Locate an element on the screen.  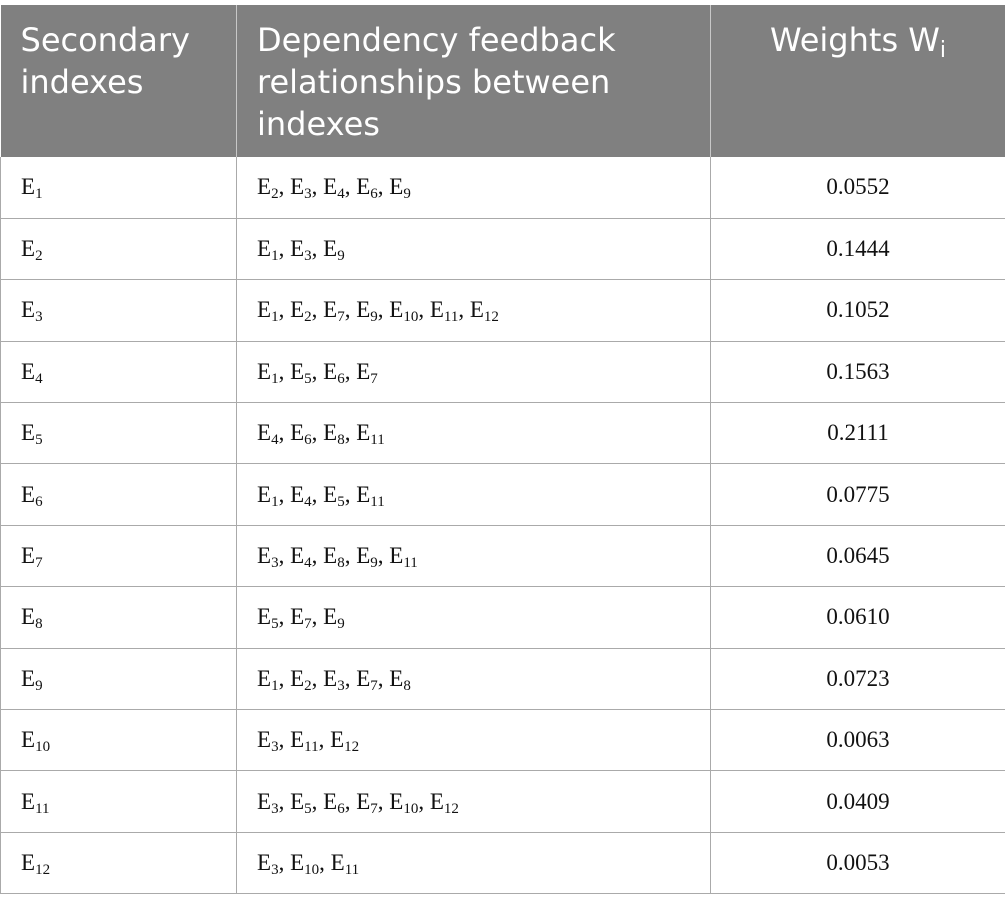
cell-dependencies: E1, E5, E6, E7 is located at coordinates (473, 372).